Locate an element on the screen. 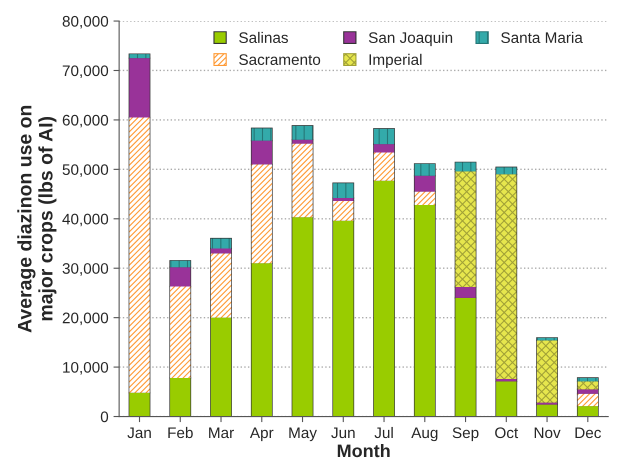 This screenshot has width=627, height=468. x-tick-label: Dec is located at coordinates (588, 433).